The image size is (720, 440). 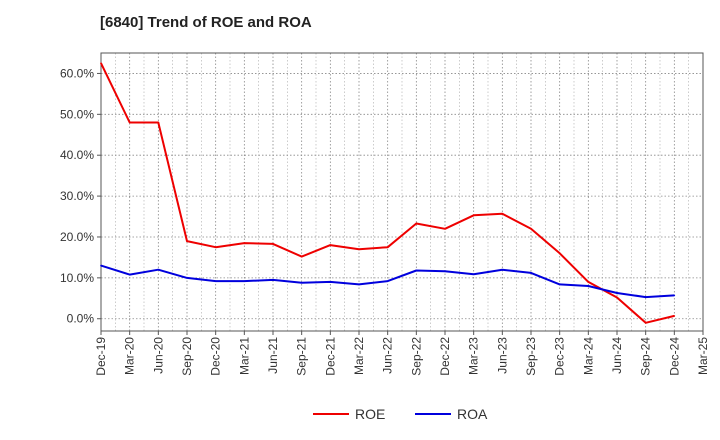 I want to click on x-tick-label: Sep-23, so click(x=531, y=356).